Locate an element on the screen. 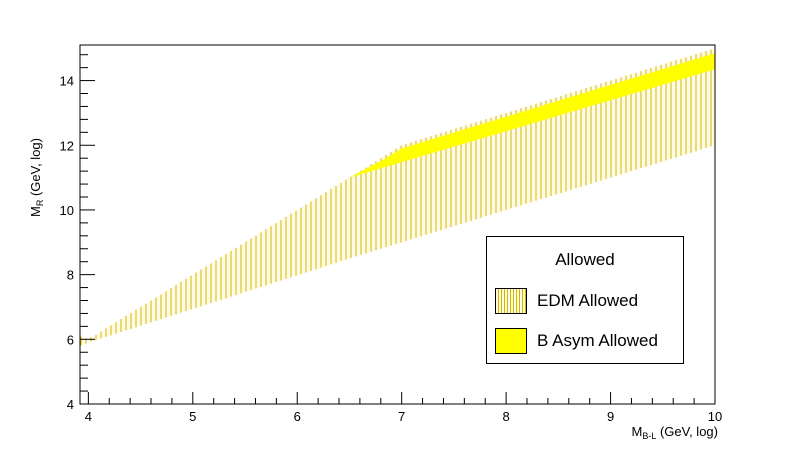  basym-band is located at coordinates (532, 115).